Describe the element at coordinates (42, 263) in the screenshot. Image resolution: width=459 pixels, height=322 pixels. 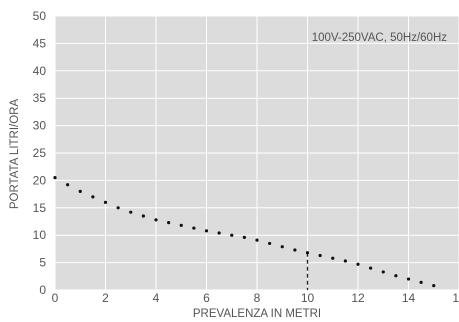
I see `y-tick-label: 5` at that location.